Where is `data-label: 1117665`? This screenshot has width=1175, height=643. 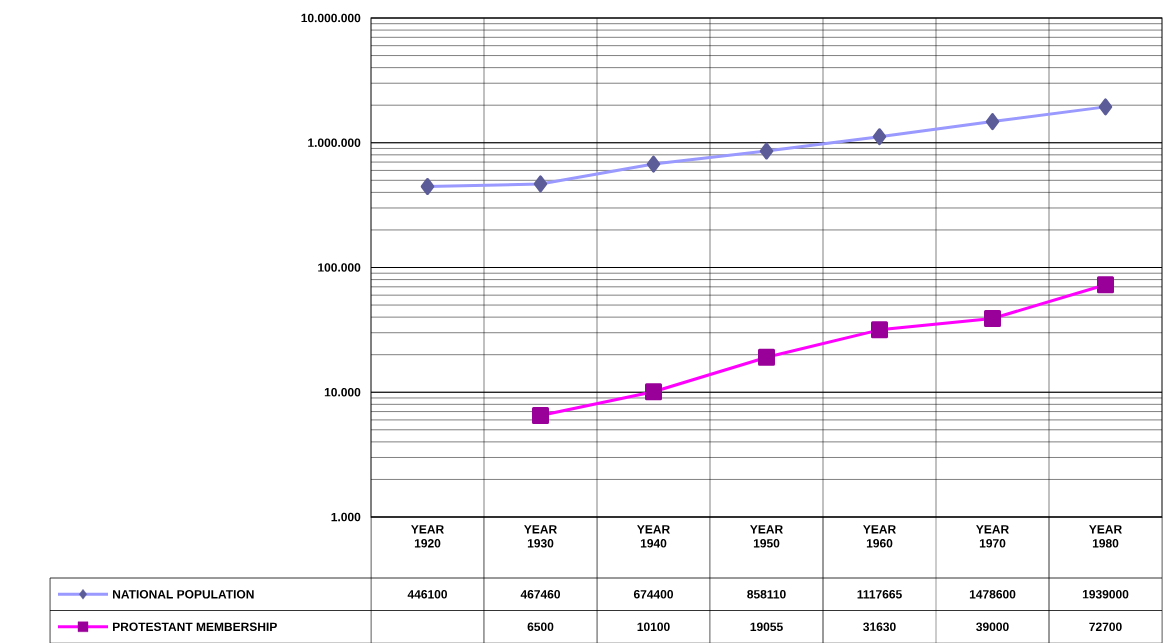 data-label: 1117665 is located at coordinates (879, 594).